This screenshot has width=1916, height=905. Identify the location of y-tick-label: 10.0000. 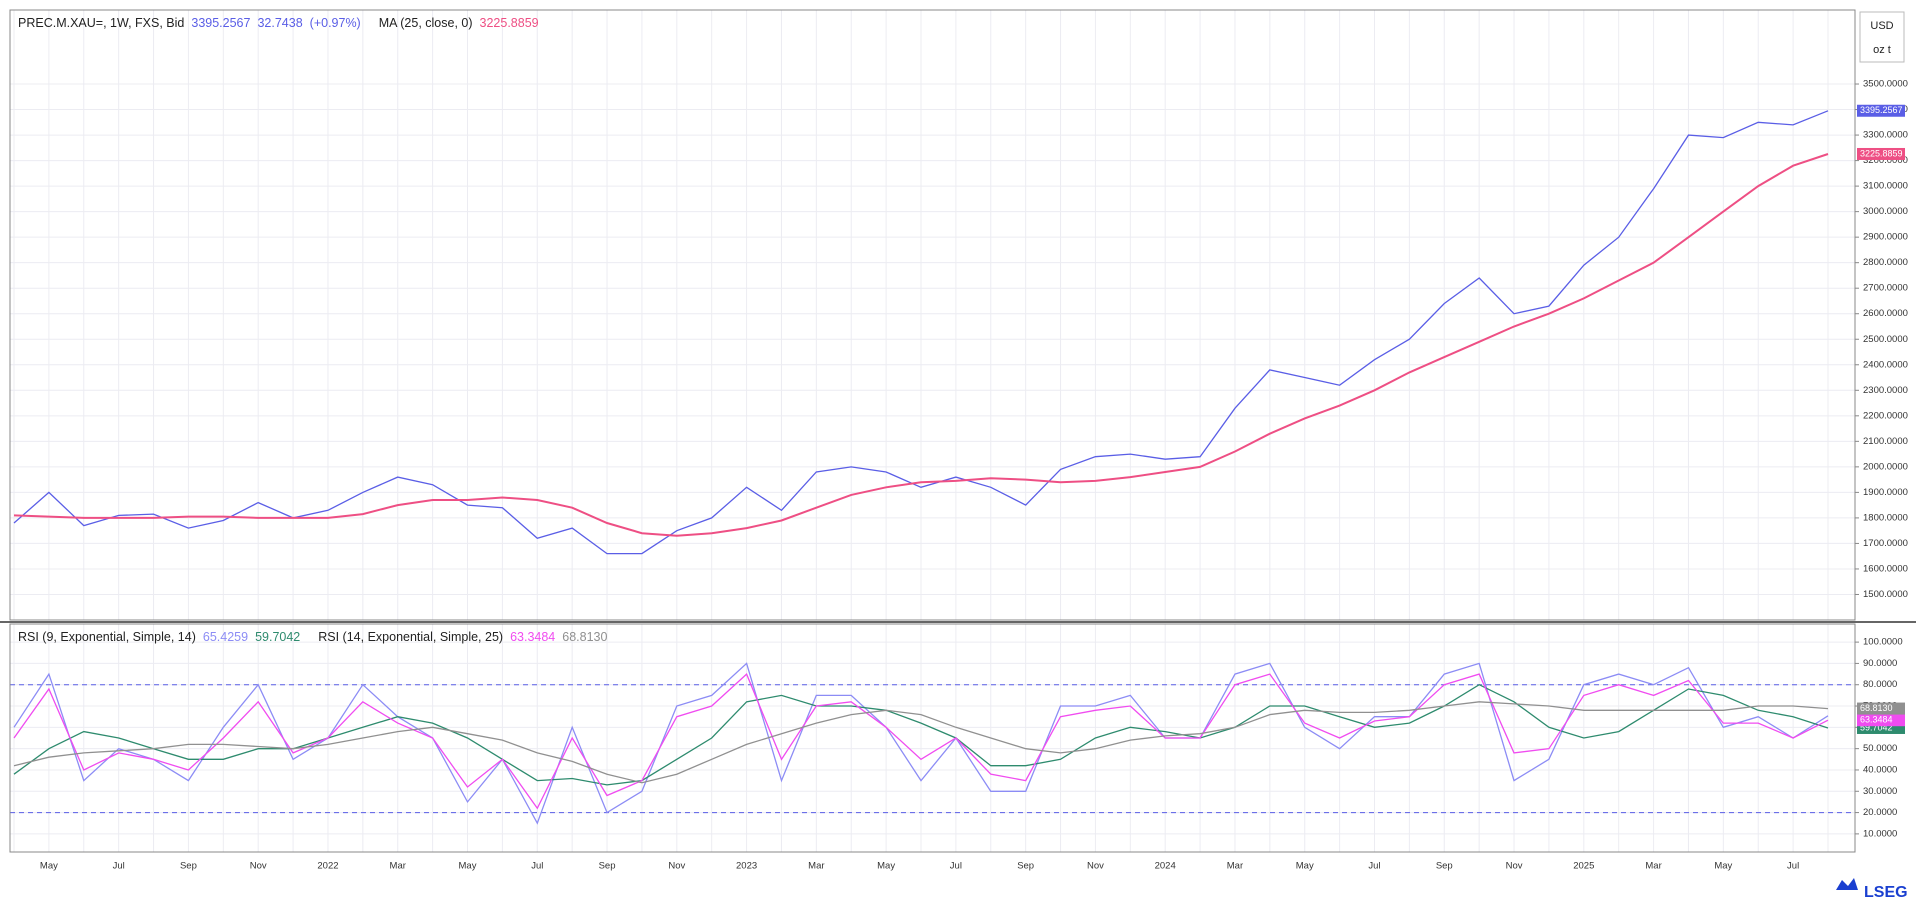
(1880, 833).